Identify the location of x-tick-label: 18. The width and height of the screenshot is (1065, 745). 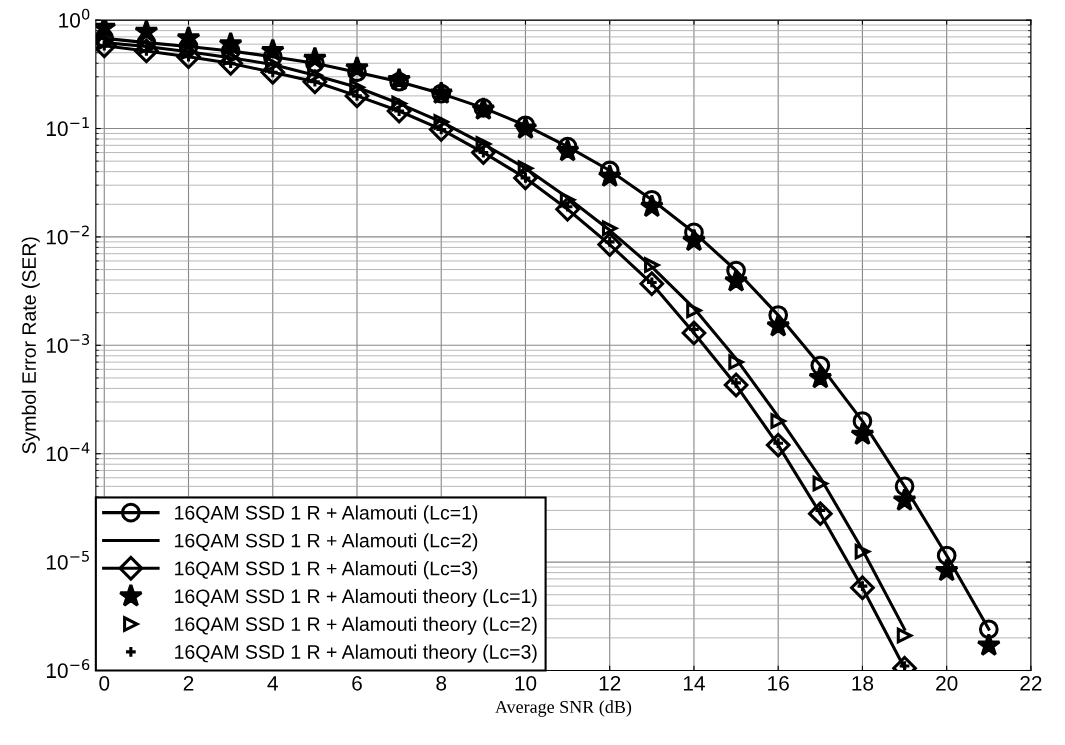
(863, 683).